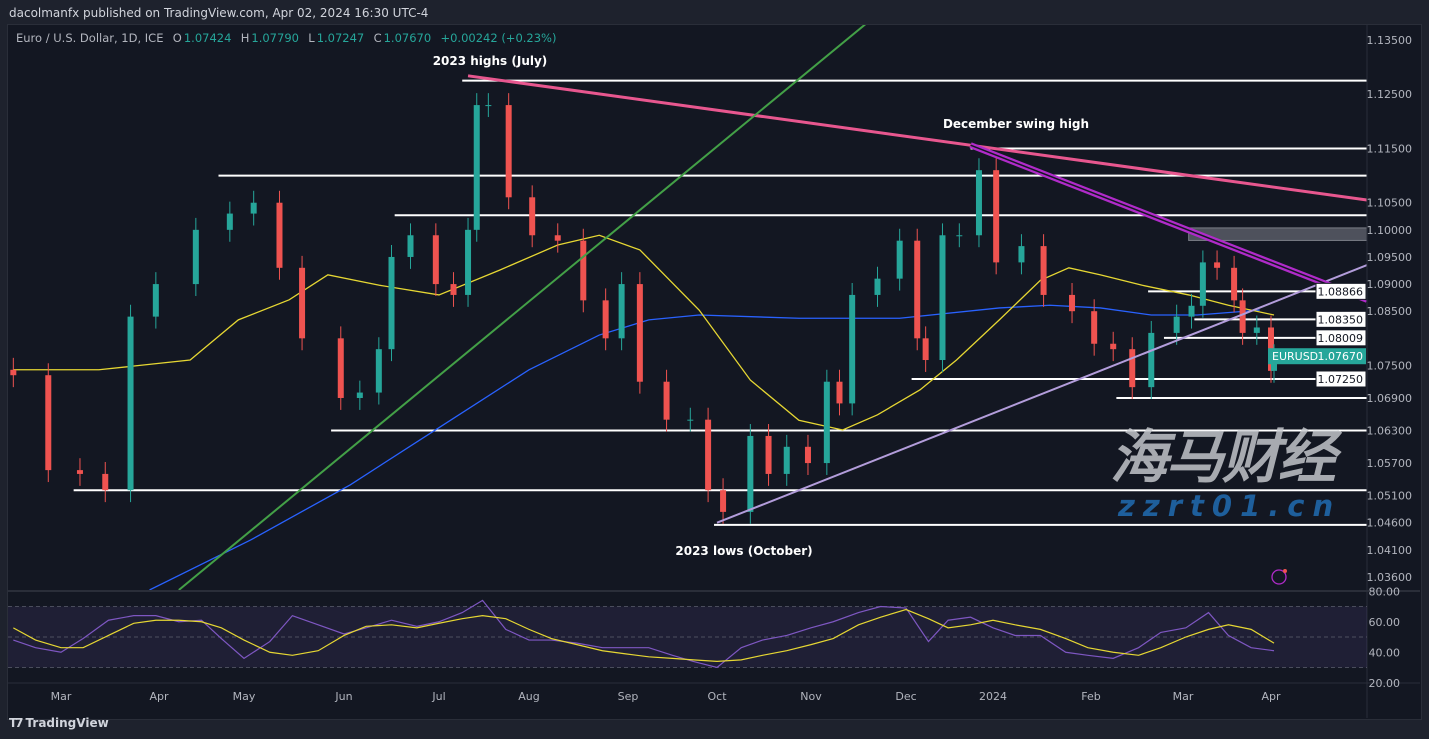  What do you see at coordinates (407, 38) in the screenshot?
I see `close-value: 1.07670` at bounding box center [407, 38].